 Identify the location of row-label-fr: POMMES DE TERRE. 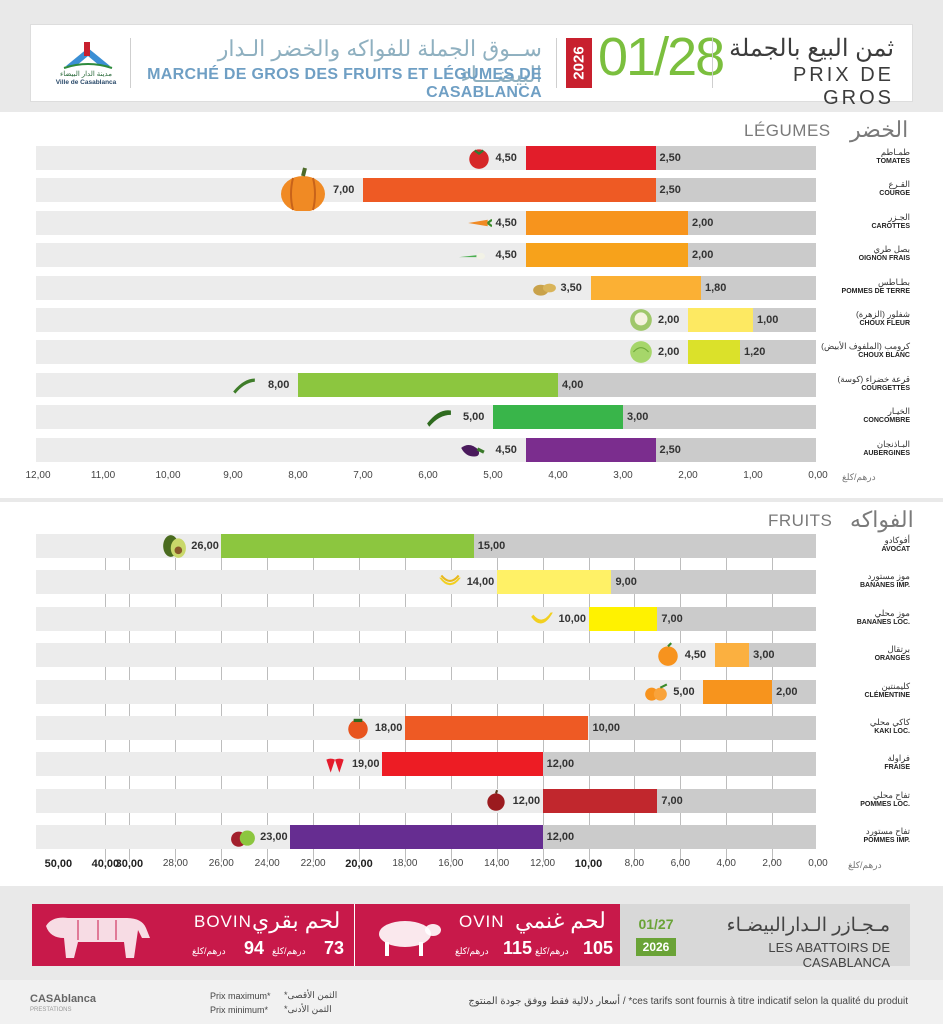
(875, 291).